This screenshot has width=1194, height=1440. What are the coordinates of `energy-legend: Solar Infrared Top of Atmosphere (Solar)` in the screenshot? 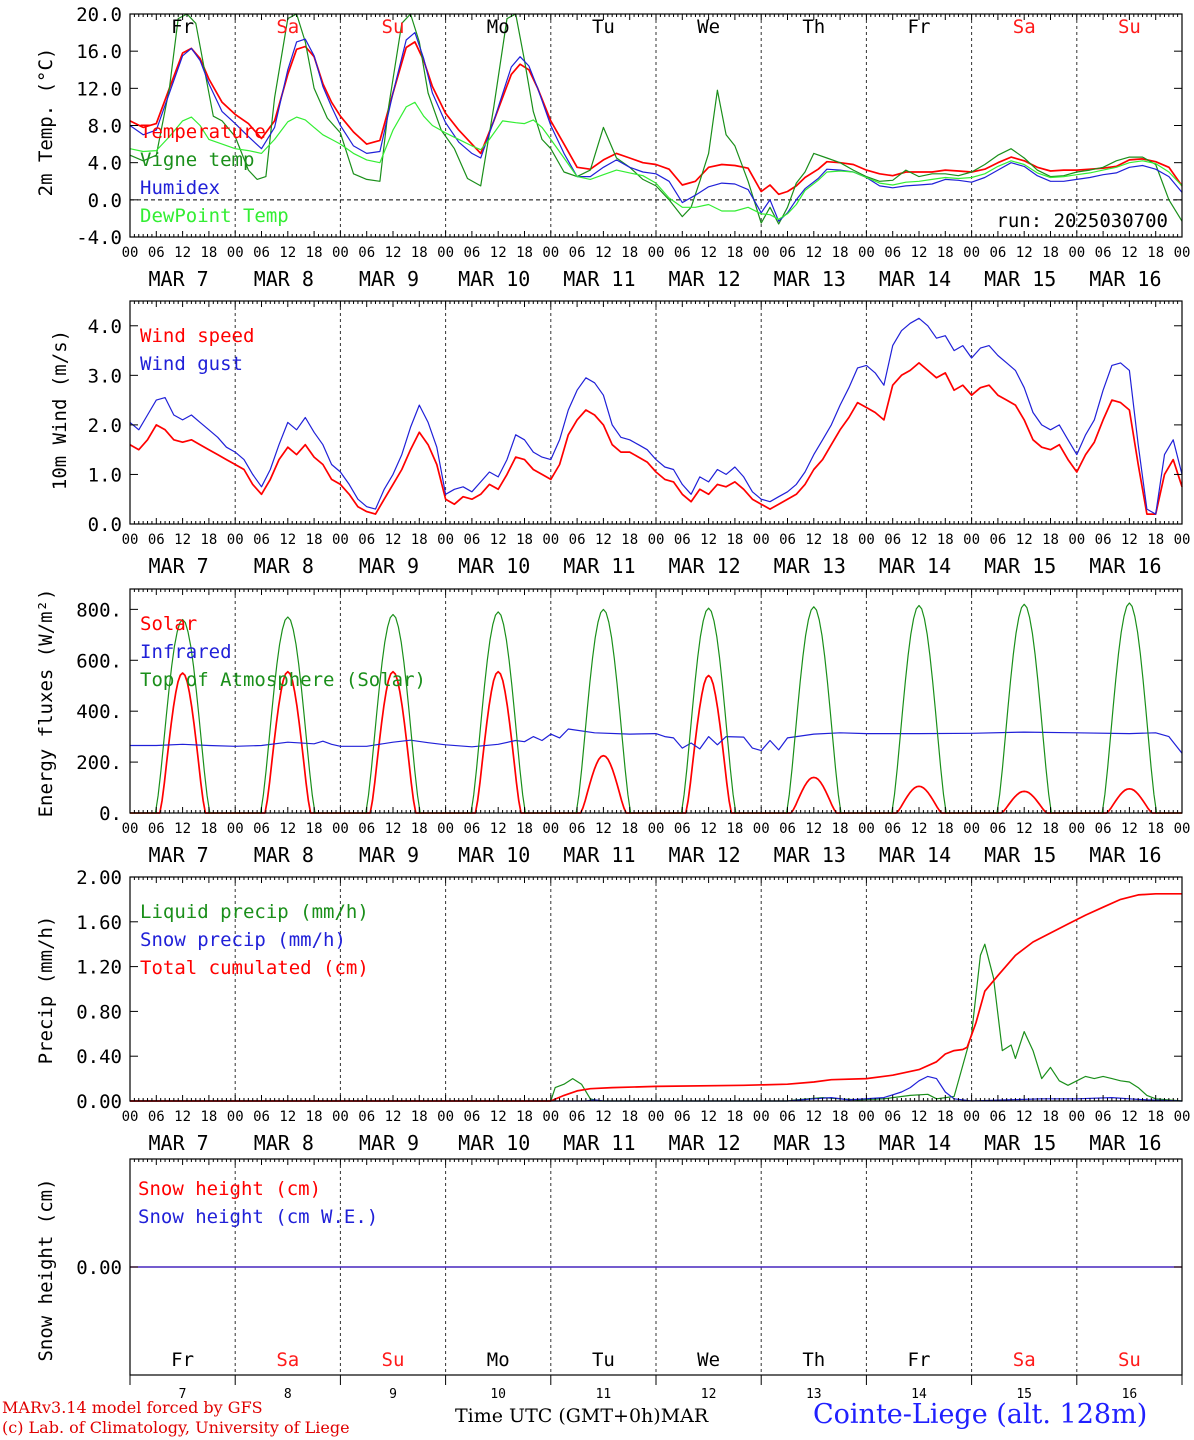 It's located at (283, 652).